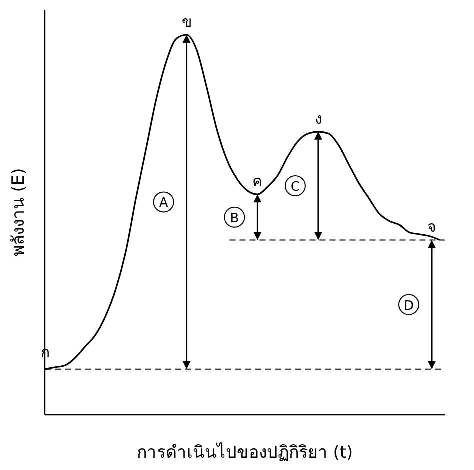 The image size is (474, 470). What do you see at coordinates (187, 22) in the screenshot?
I see `text: ข` at bounding box center [187, 22].